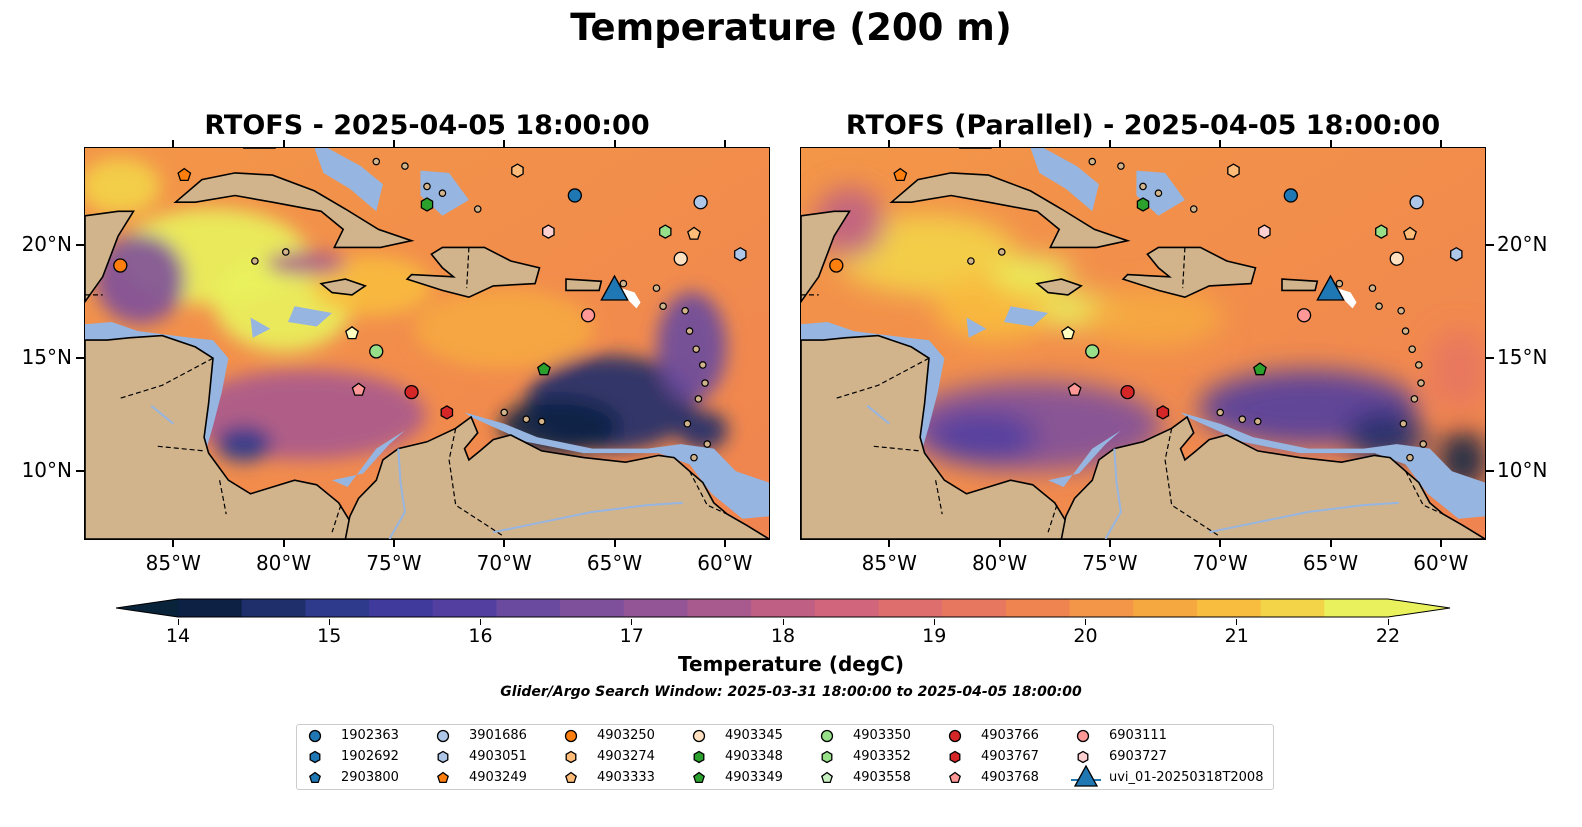 Image resolution: width=1582 pixels, height=827 pixels. I want to click on legend-label: 4903767, so click(1010, 756).